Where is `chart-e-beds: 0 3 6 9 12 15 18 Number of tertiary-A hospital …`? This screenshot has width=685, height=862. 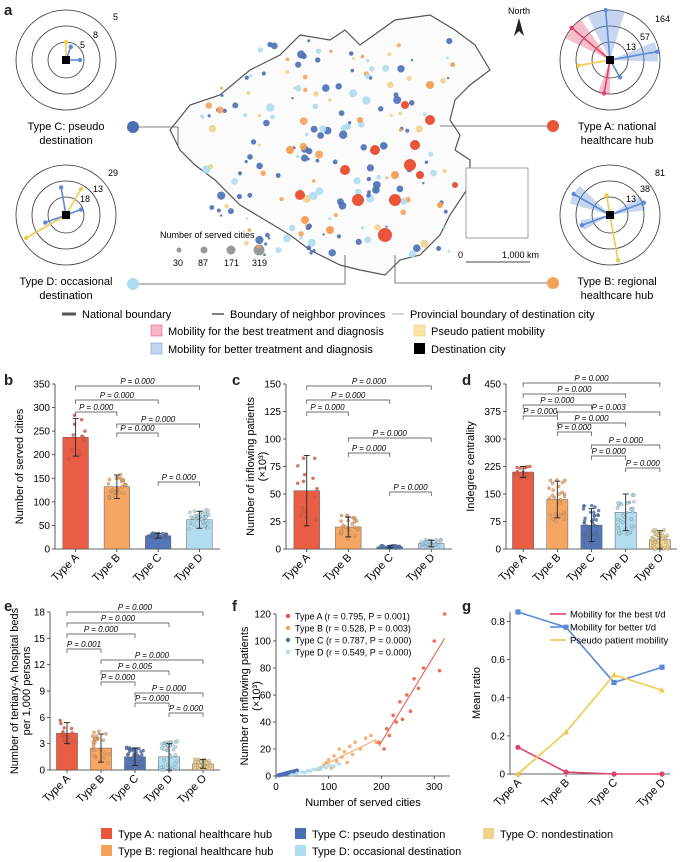 chart-e-beds: 0 3 6 9 12 15 18 Number of tertiary-A hospital … is located at coordinates (114, 704).